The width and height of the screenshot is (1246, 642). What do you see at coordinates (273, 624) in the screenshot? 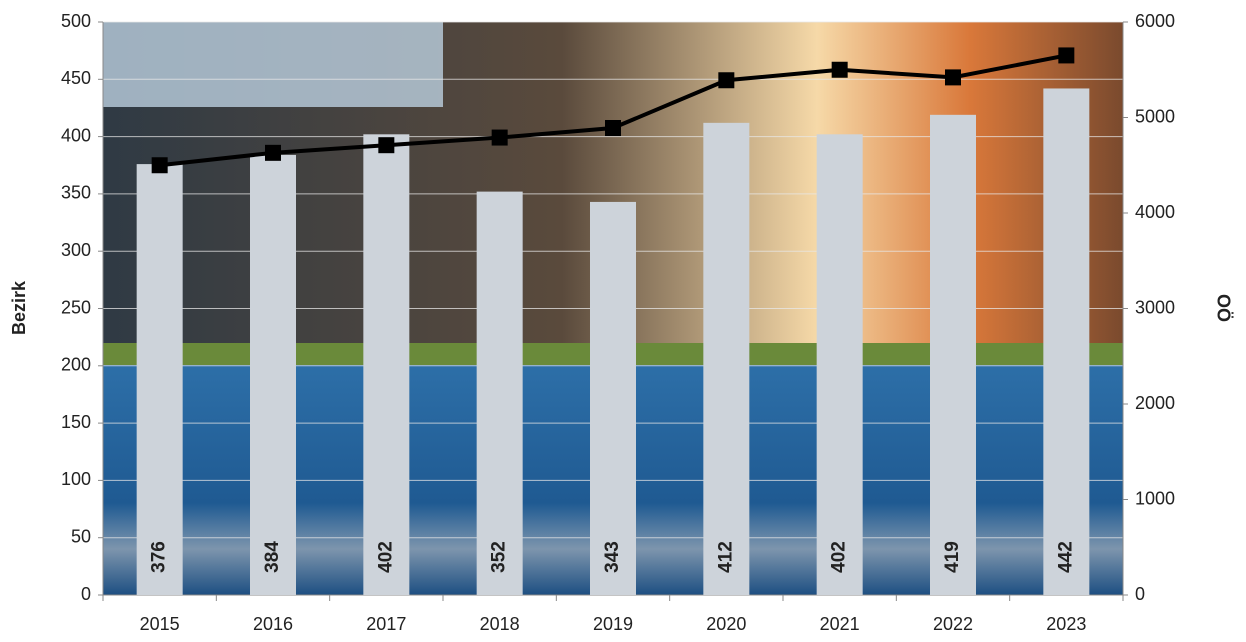
I see `x-tick-label: 2016` at bounding box center [273, 624].